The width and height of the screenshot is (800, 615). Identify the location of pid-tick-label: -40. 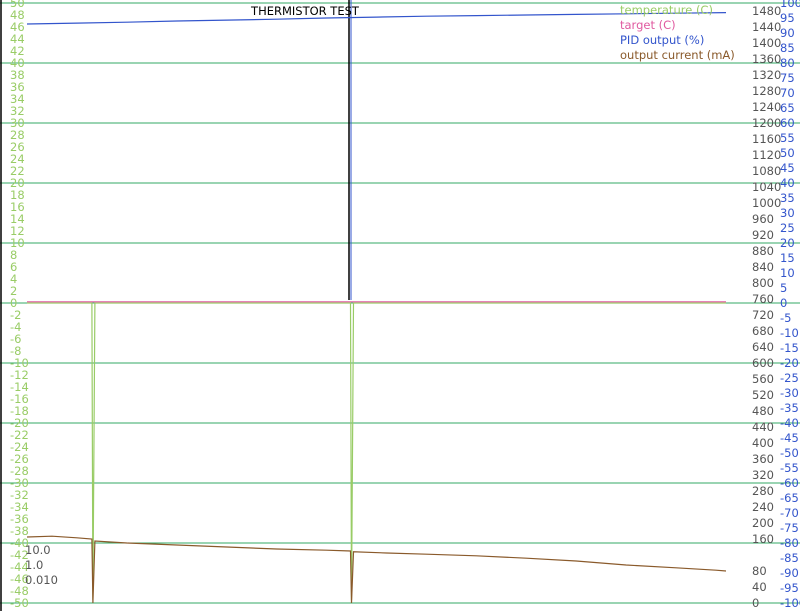
(789, 423).